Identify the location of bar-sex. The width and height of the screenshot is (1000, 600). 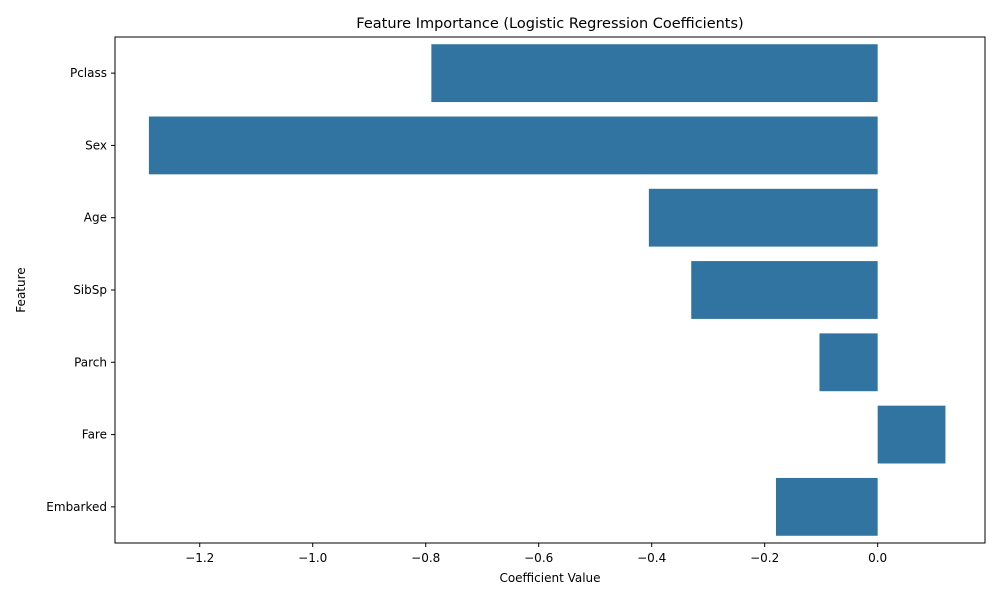
(513, 145).